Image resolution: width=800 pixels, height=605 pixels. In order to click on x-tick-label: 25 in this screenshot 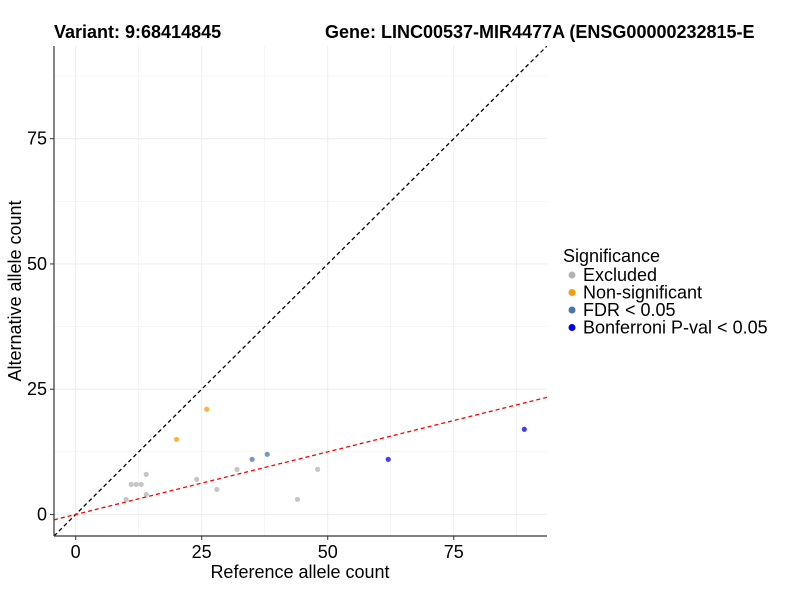, I will do `click(202, 552)`.